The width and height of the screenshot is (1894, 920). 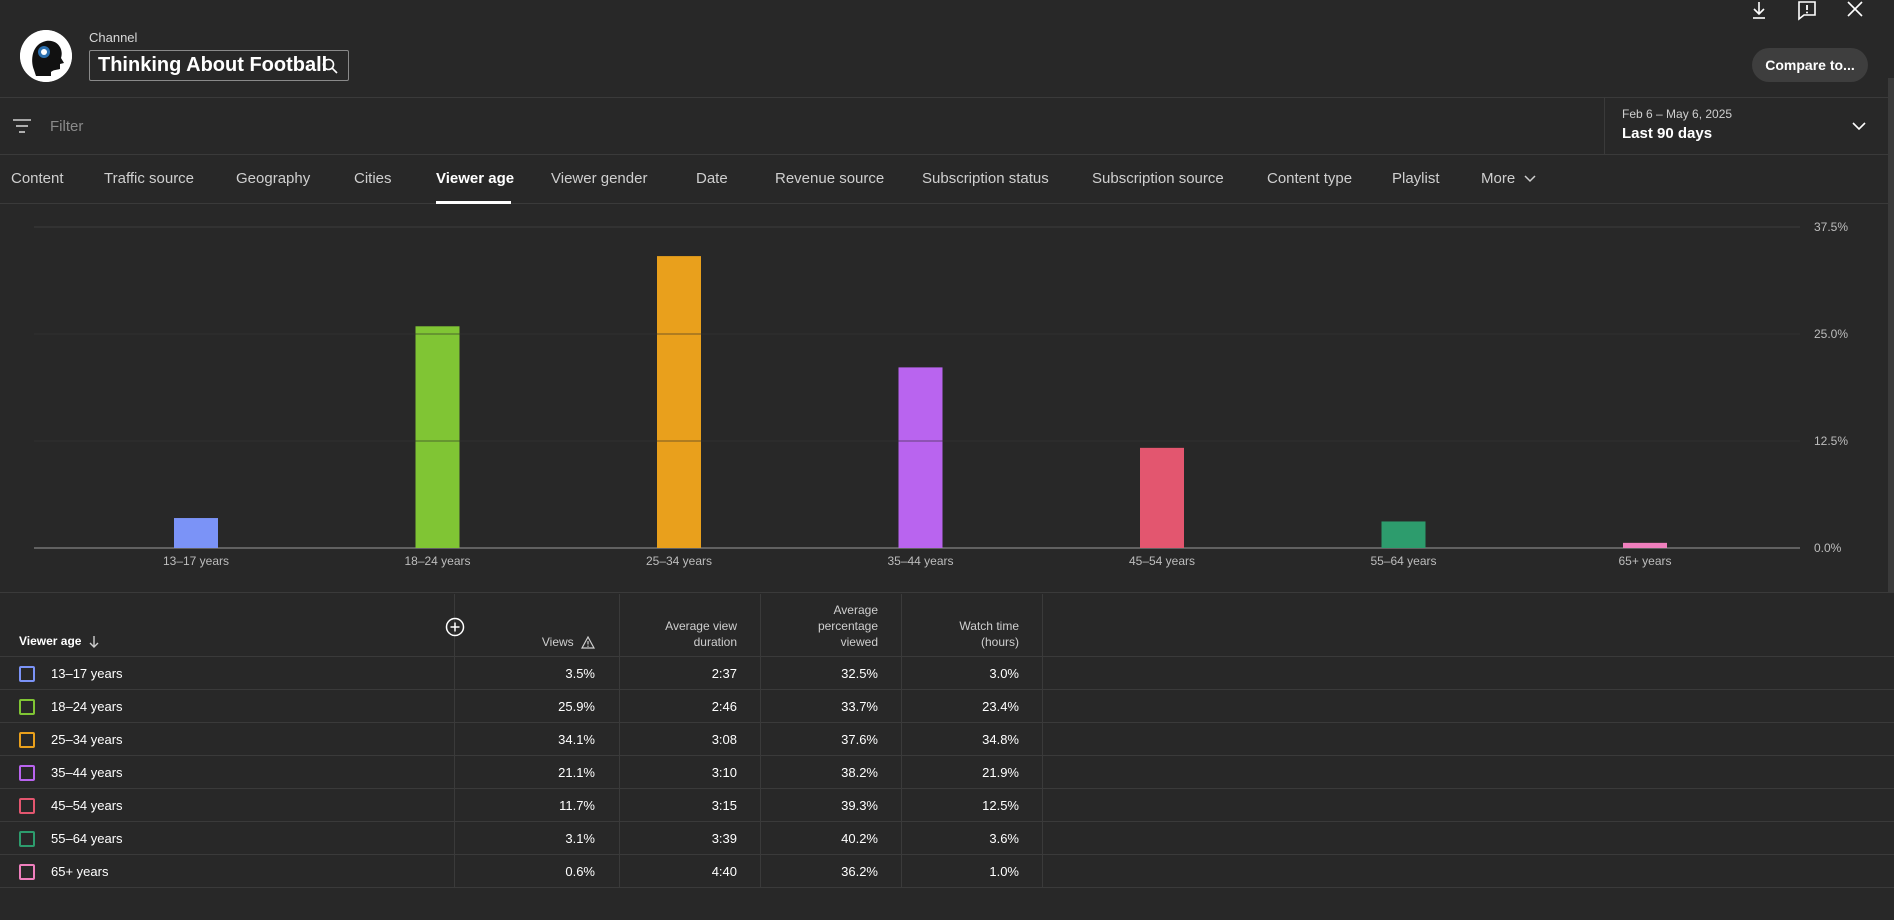 What do you see at coordinates (87, 772) in the screenshot?
I see `row-label: 35–44 years` at bounding box center [87, 772].